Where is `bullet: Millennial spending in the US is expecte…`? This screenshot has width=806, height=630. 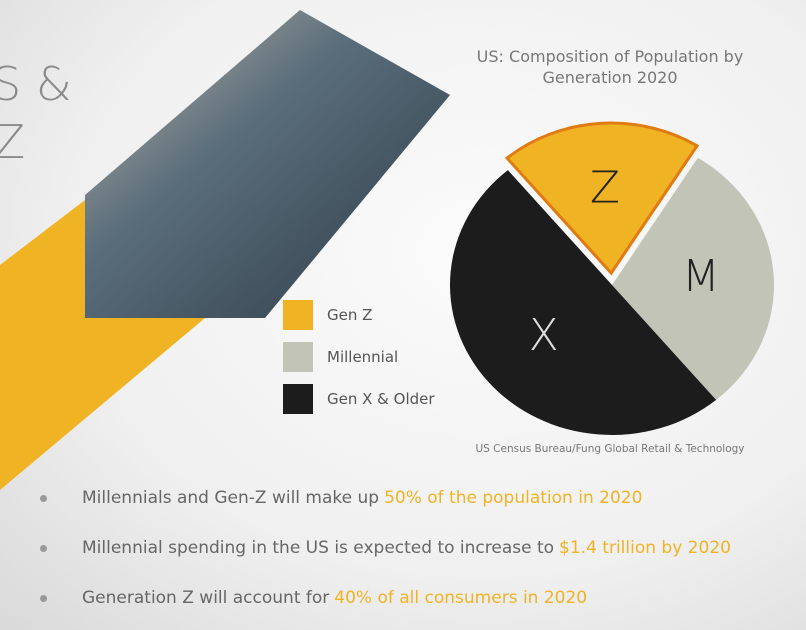 bullet: Millennial spending in the US is expecte… is located at coordinates (385, 548).